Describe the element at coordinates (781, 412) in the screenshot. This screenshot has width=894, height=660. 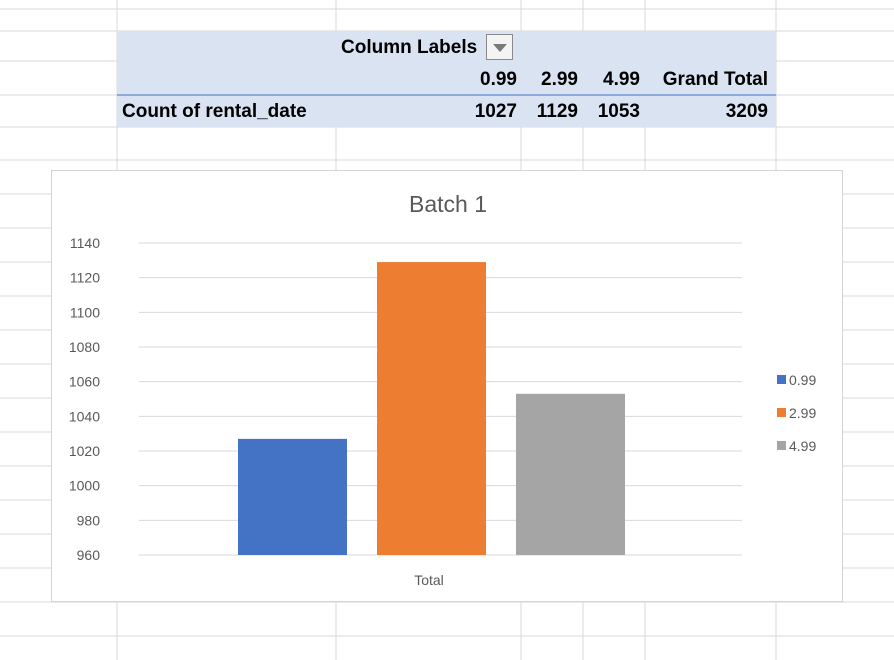
I see `legend-swatch-2.99` at that location.